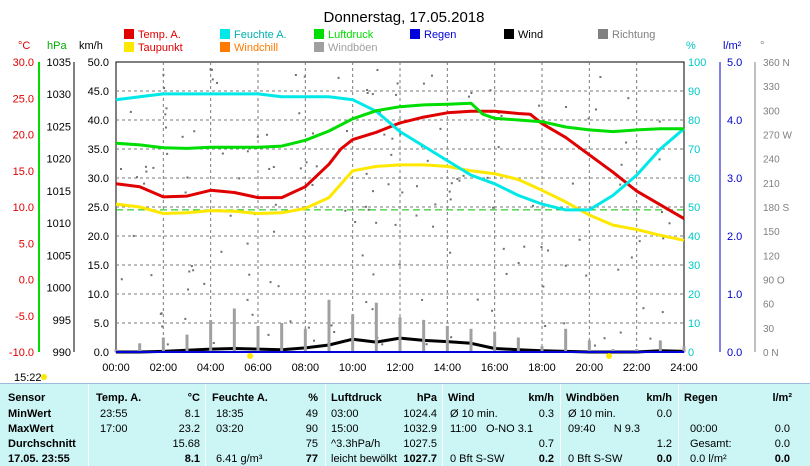 The image size is (810, 466). I want to click on chart-title: Donnerstag, 17.05.2018, so click(404, 17).